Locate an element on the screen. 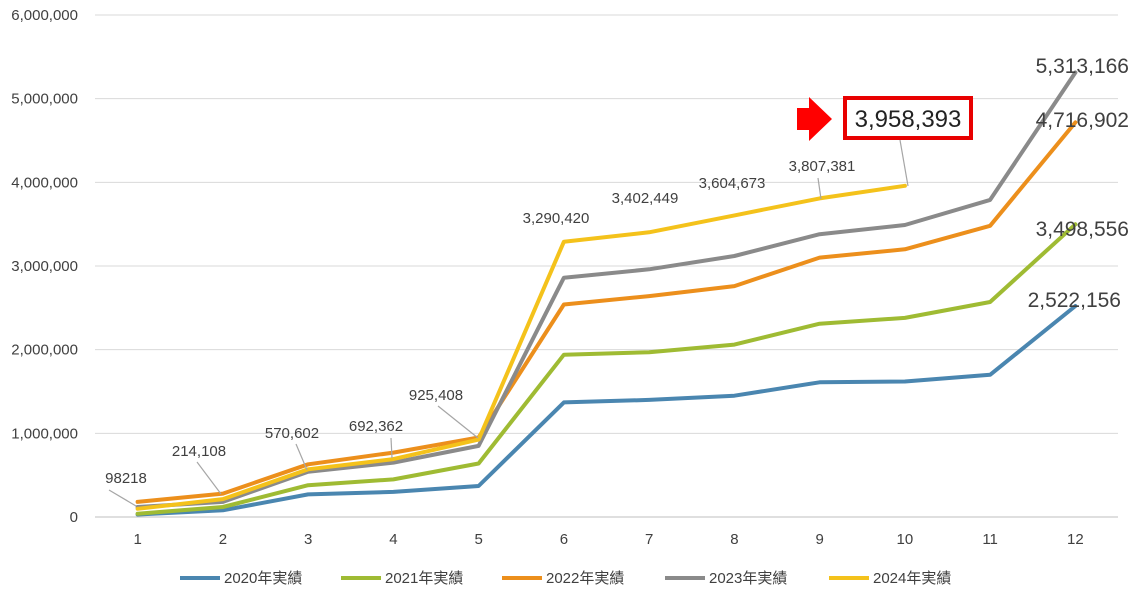  data-label: 3,604,673 is located at coordinates (732, 183).